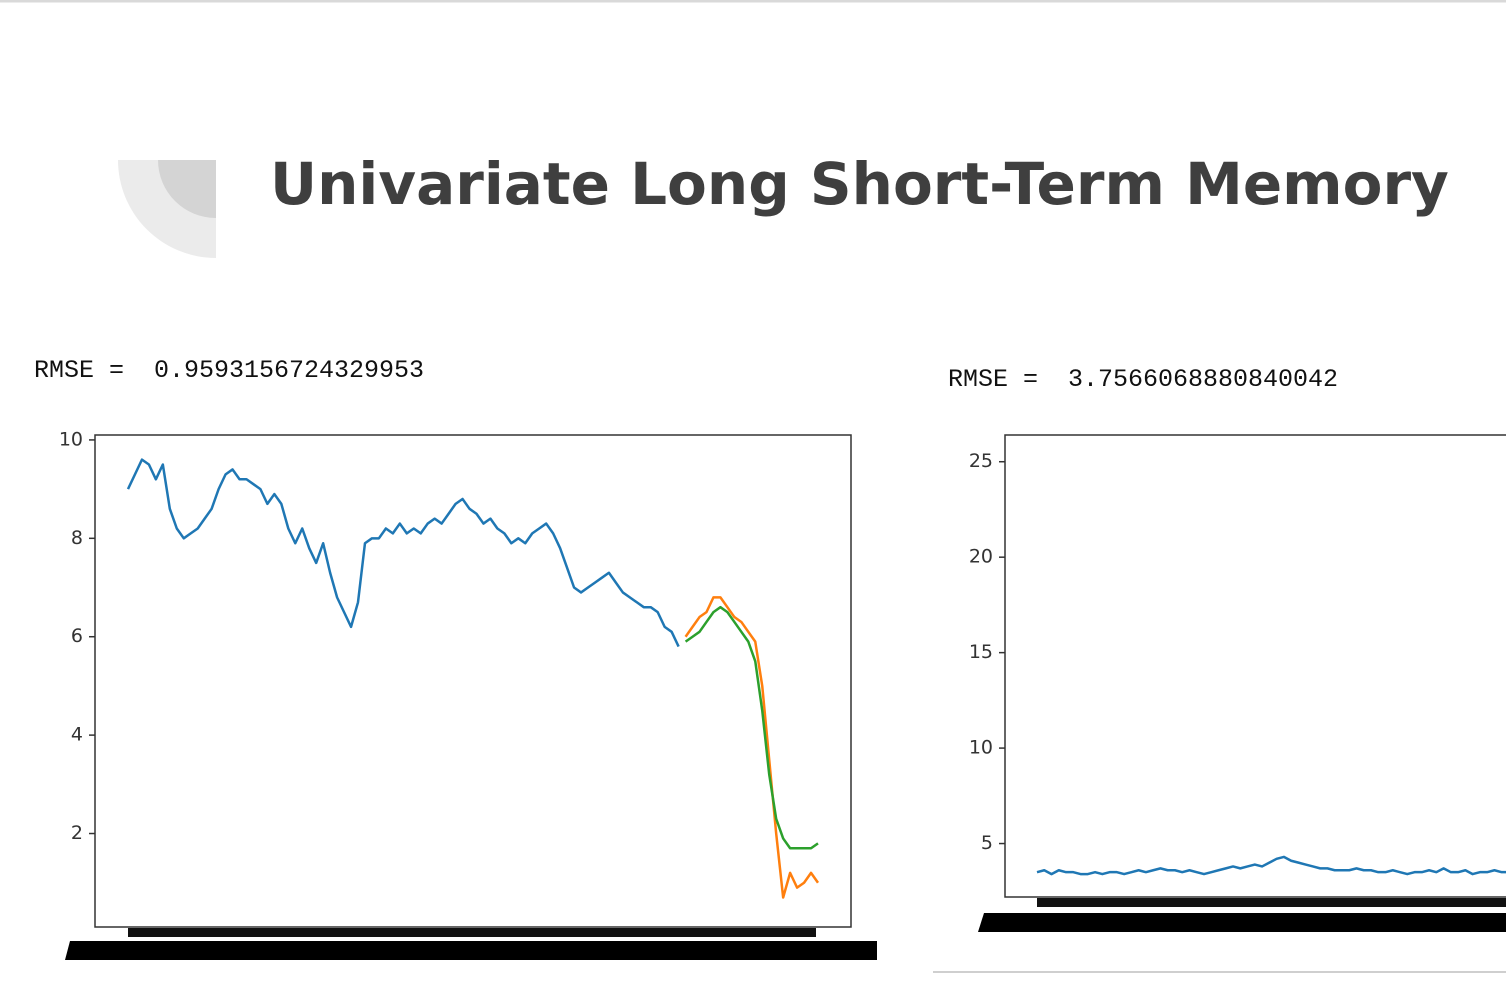  Describe the element at coordinates (981, 557) in the screenshot. I see `y-tick-label: 20` at that location.